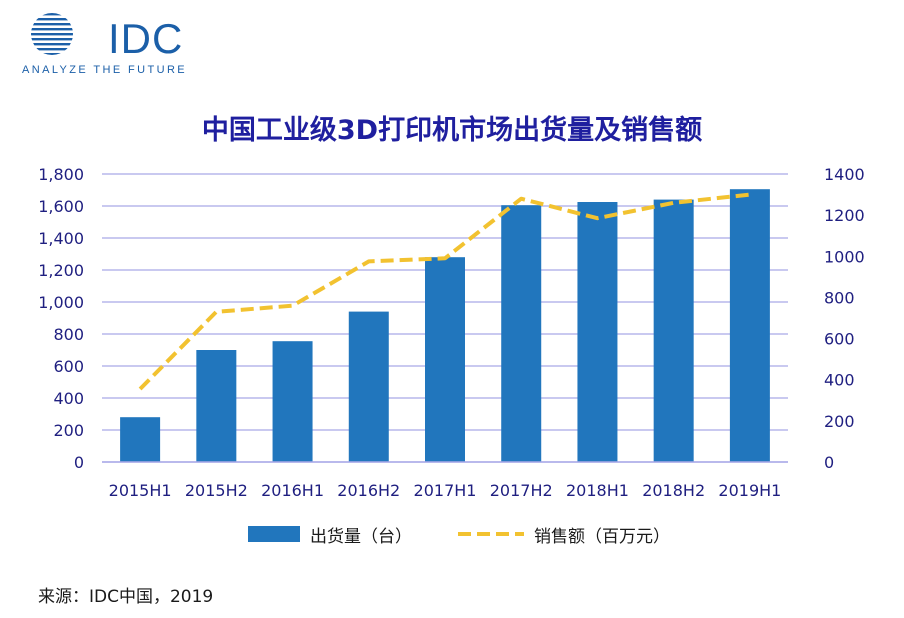 The image size is (904, 618). Describe the element at coordinates (829, 462) in the screenshot. I see `y-right-tick-label: 0` at that location.